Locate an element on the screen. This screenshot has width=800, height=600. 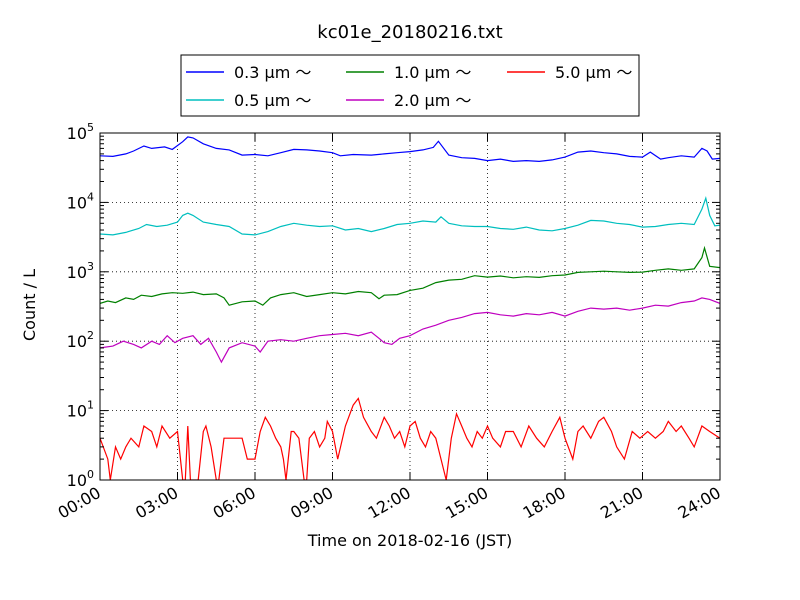
x-tick-label: 24:00 is located at coordinates (699, 503).